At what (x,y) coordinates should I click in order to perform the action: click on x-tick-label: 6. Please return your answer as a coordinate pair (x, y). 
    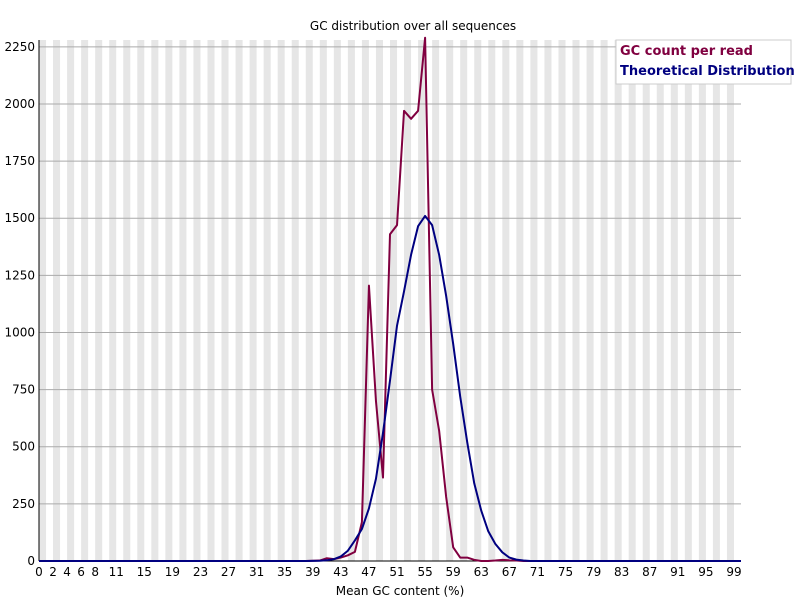
    Looking at the image, I should click on (81, 572).